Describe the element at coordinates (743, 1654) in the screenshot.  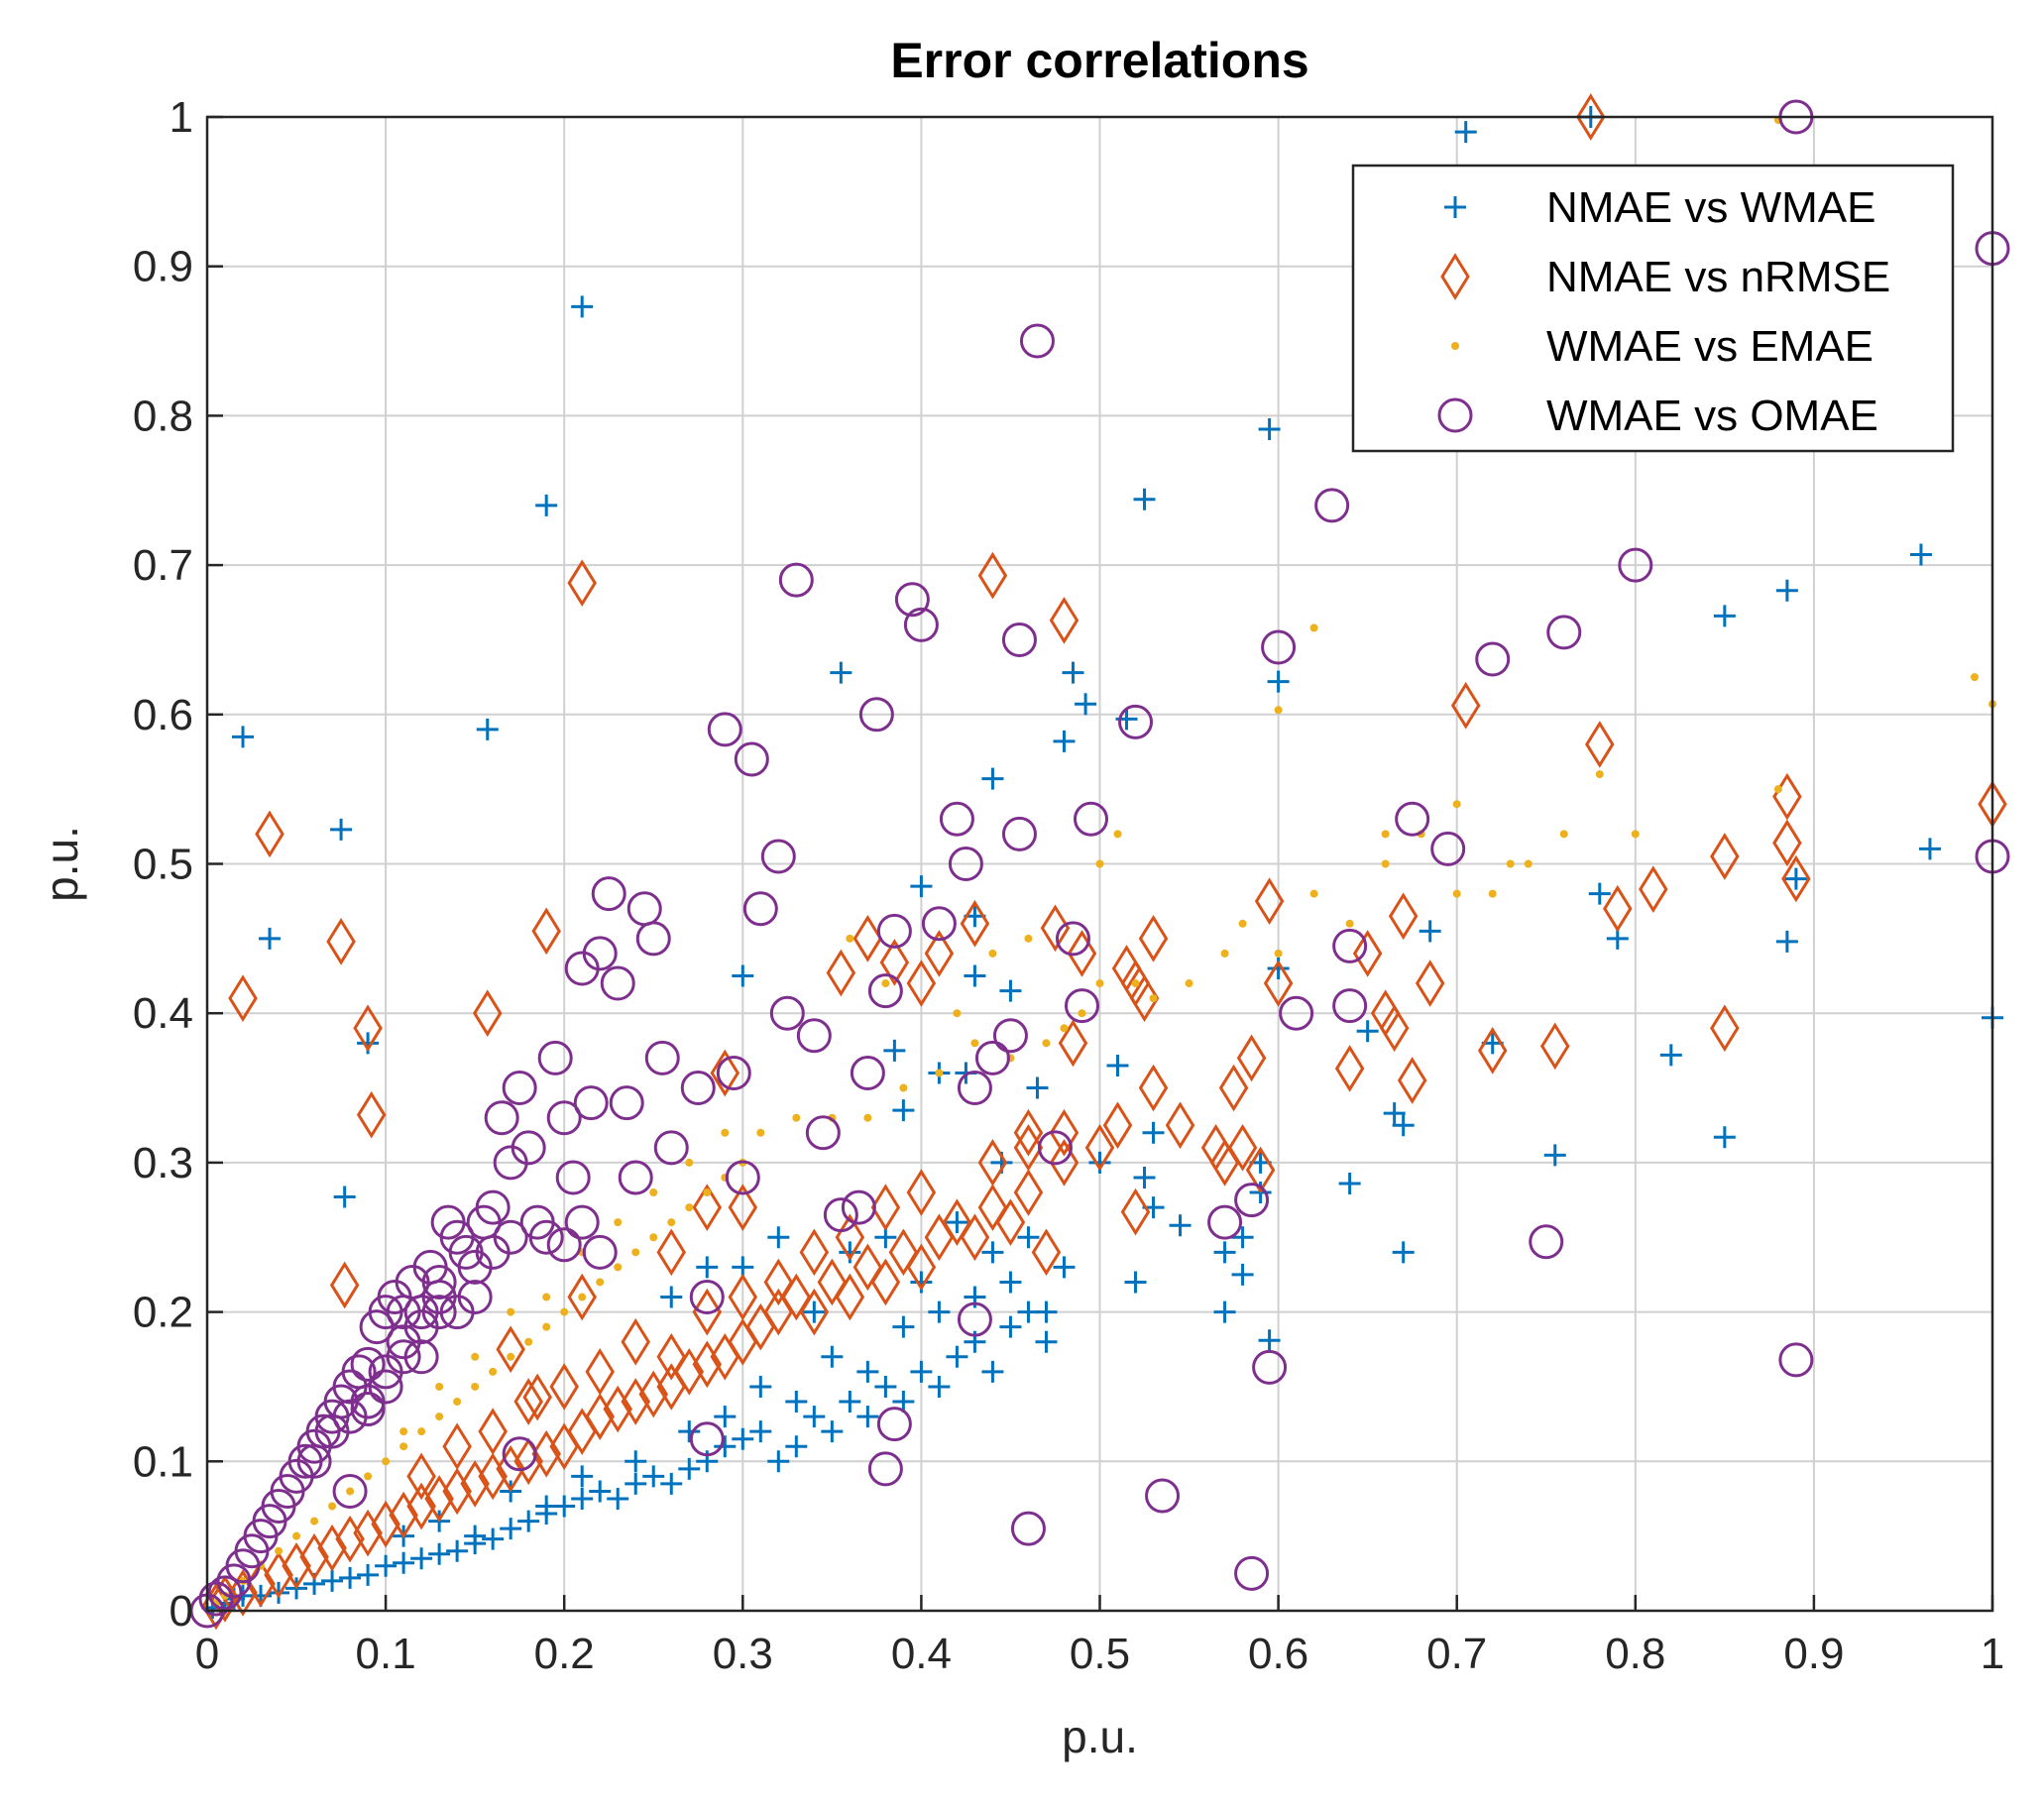
I see `x-tick-label: 0.3` at that location.